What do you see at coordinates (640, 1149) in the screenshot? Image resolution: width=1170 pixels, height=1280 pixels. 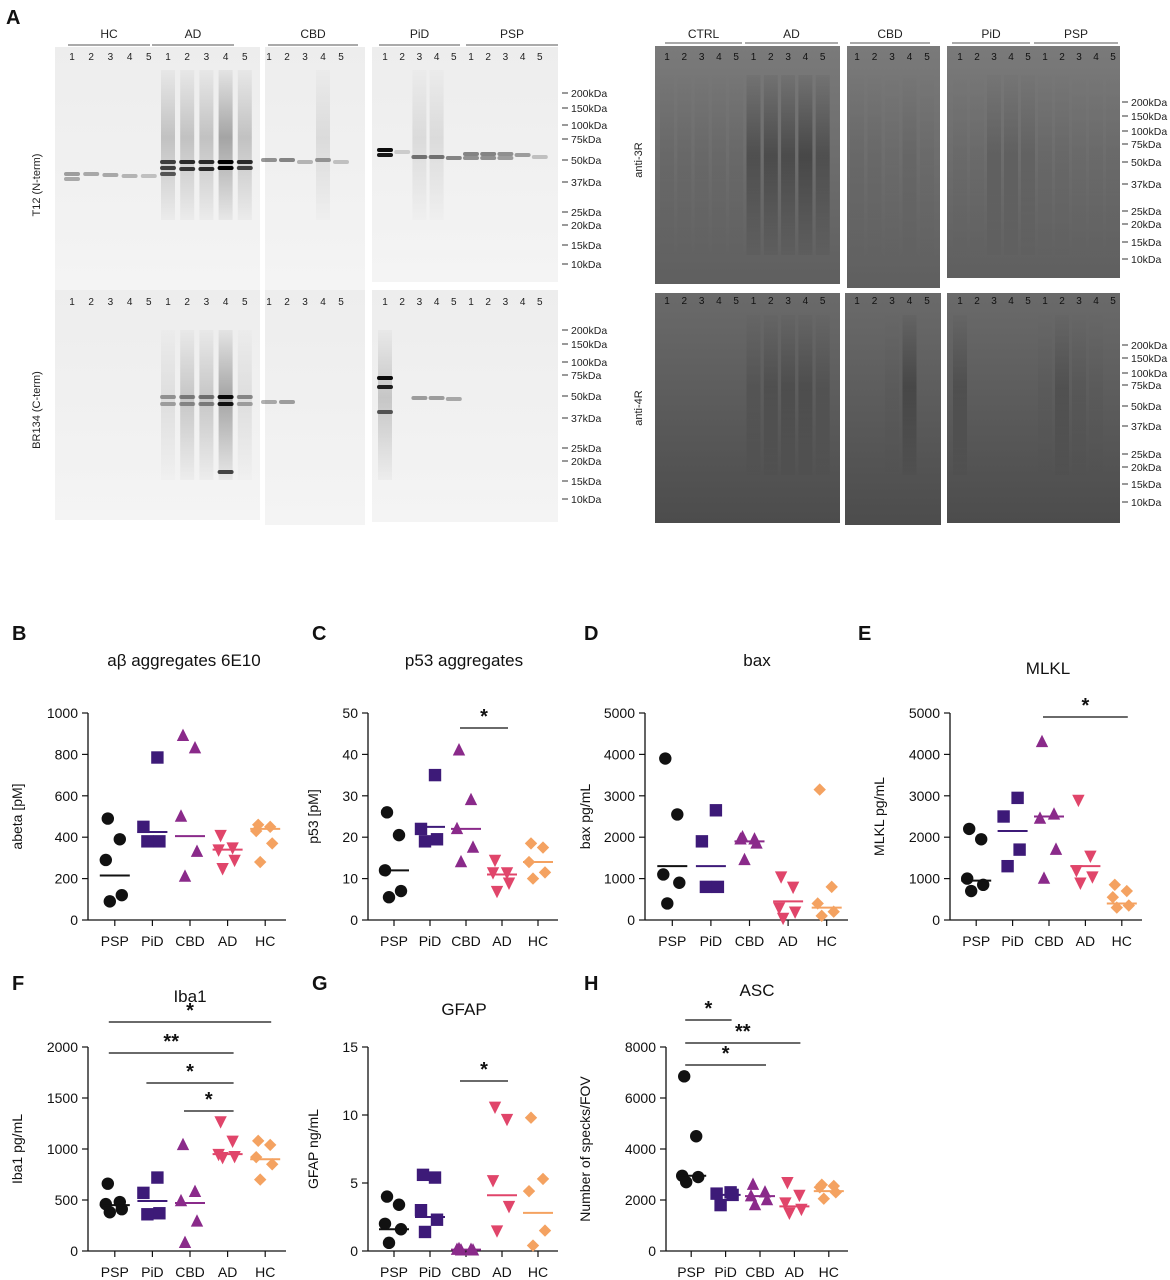 I see `y-tick-label: 4000` at bounding box center [640, 1149].